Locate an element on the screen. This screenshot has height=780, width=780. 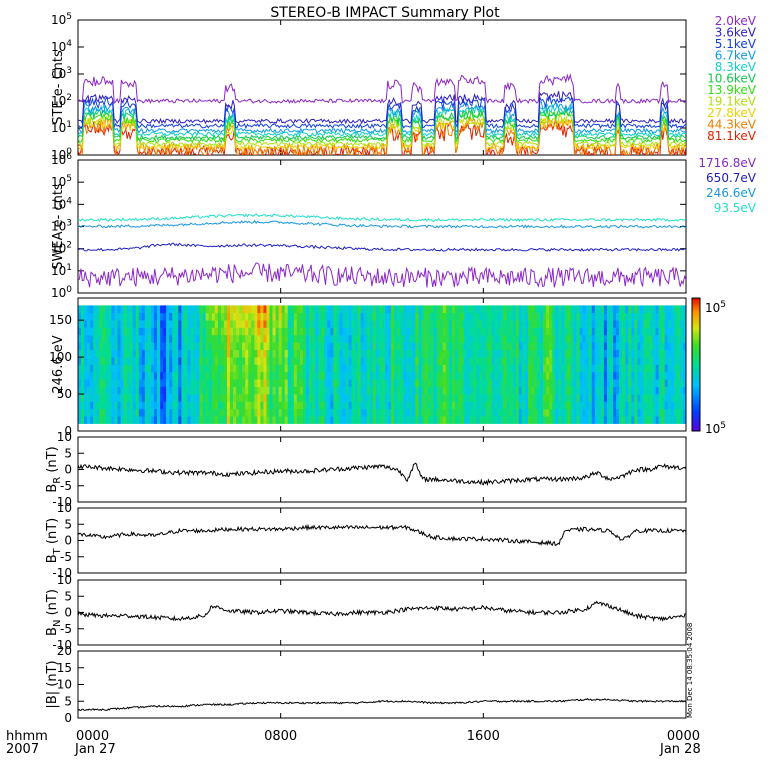
ste-series-27.8keV is located at coordinates (382, 133).